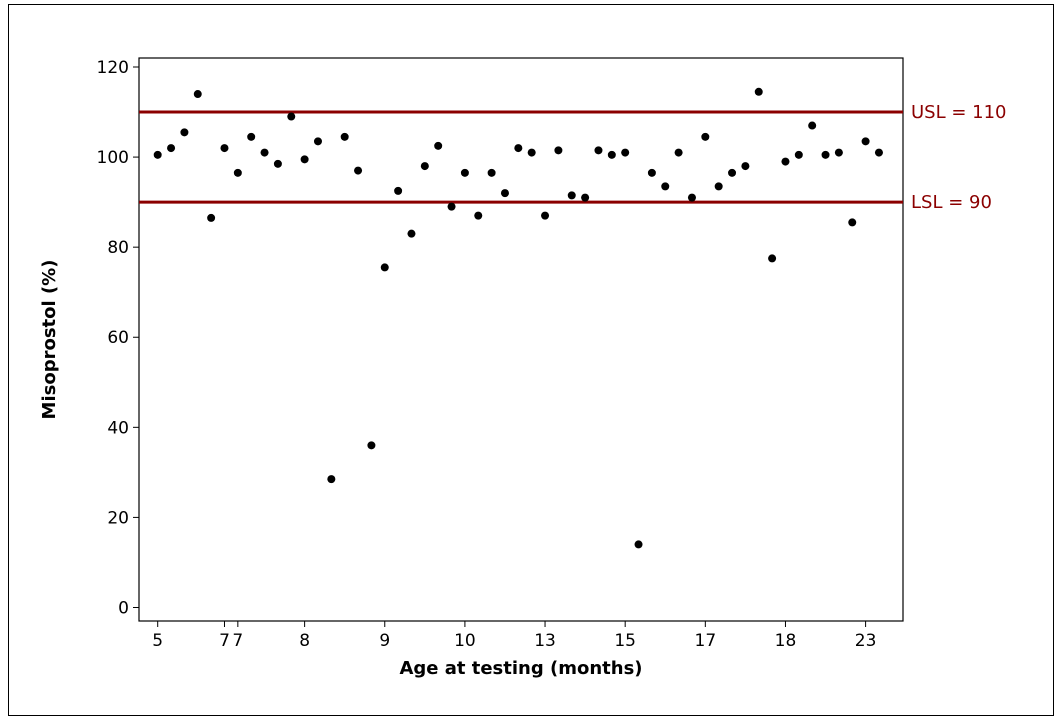  Describe the element at coordinates (465, 641) in the screenshot. I see `x-tick-label: 10` at that location.